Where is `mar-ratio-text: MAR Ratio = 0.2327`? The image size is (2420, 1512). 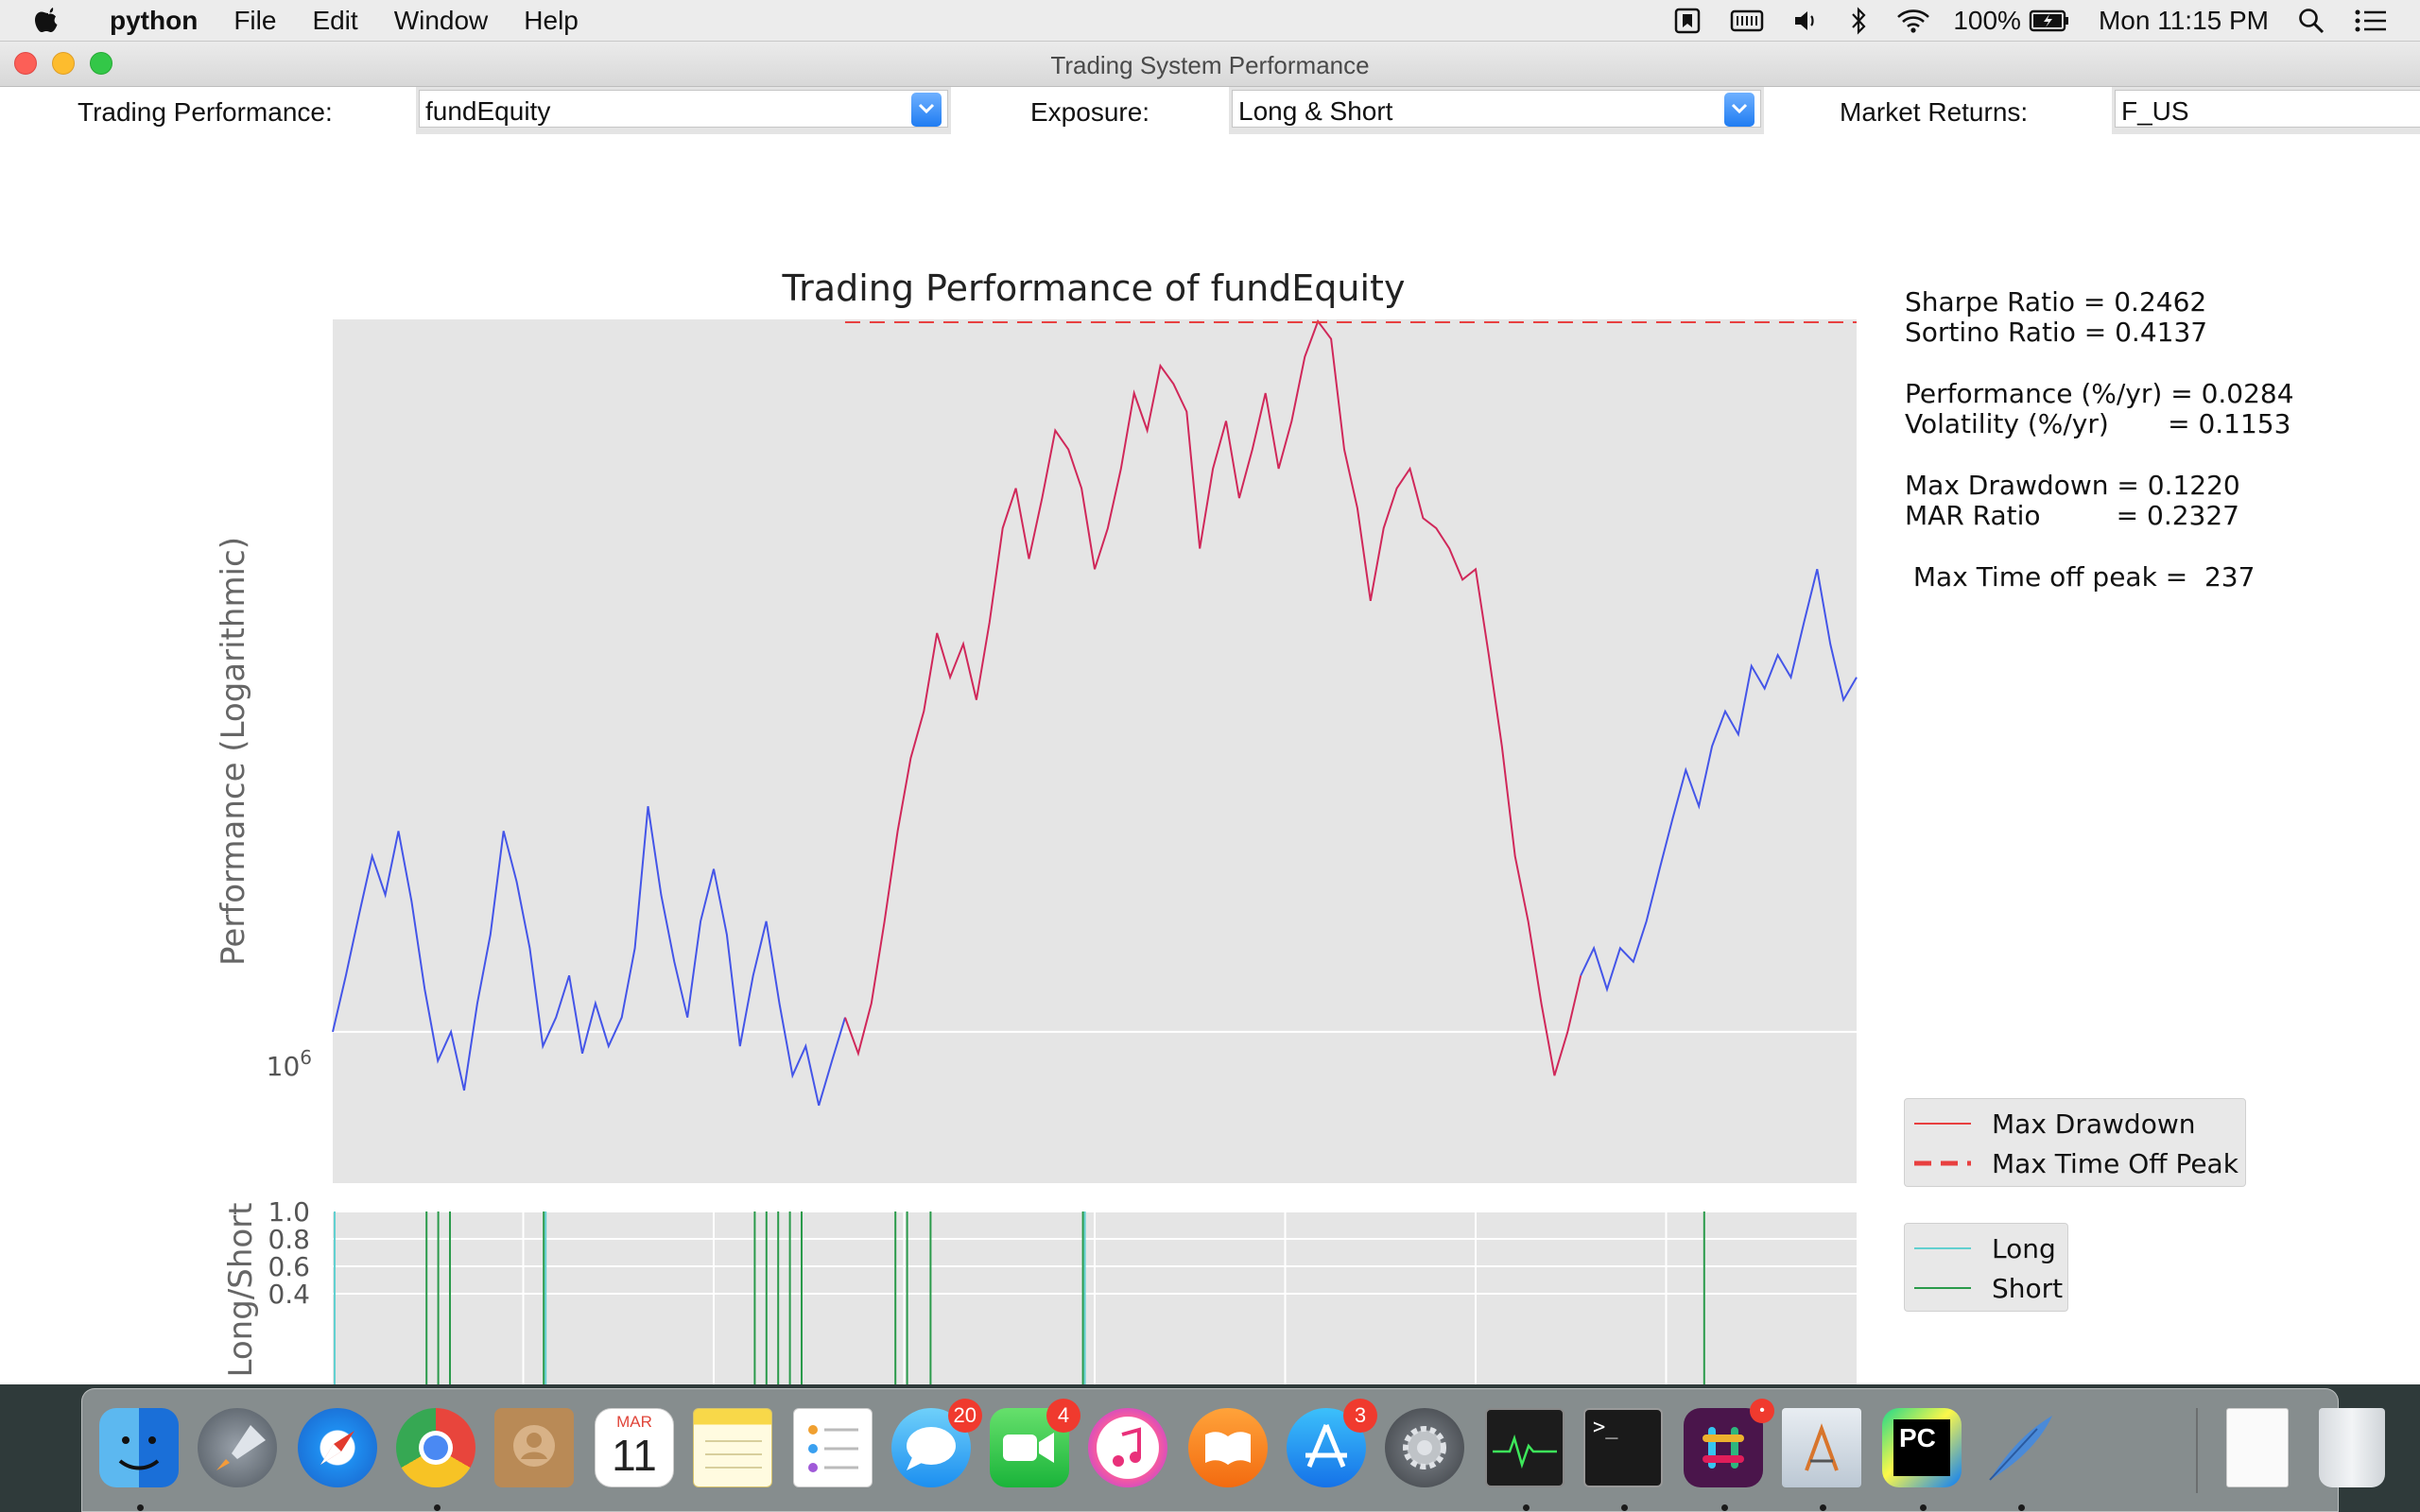
mar-ratio-text: MAR Ratio = 0.2327 is located at coordinates (2072, 515).